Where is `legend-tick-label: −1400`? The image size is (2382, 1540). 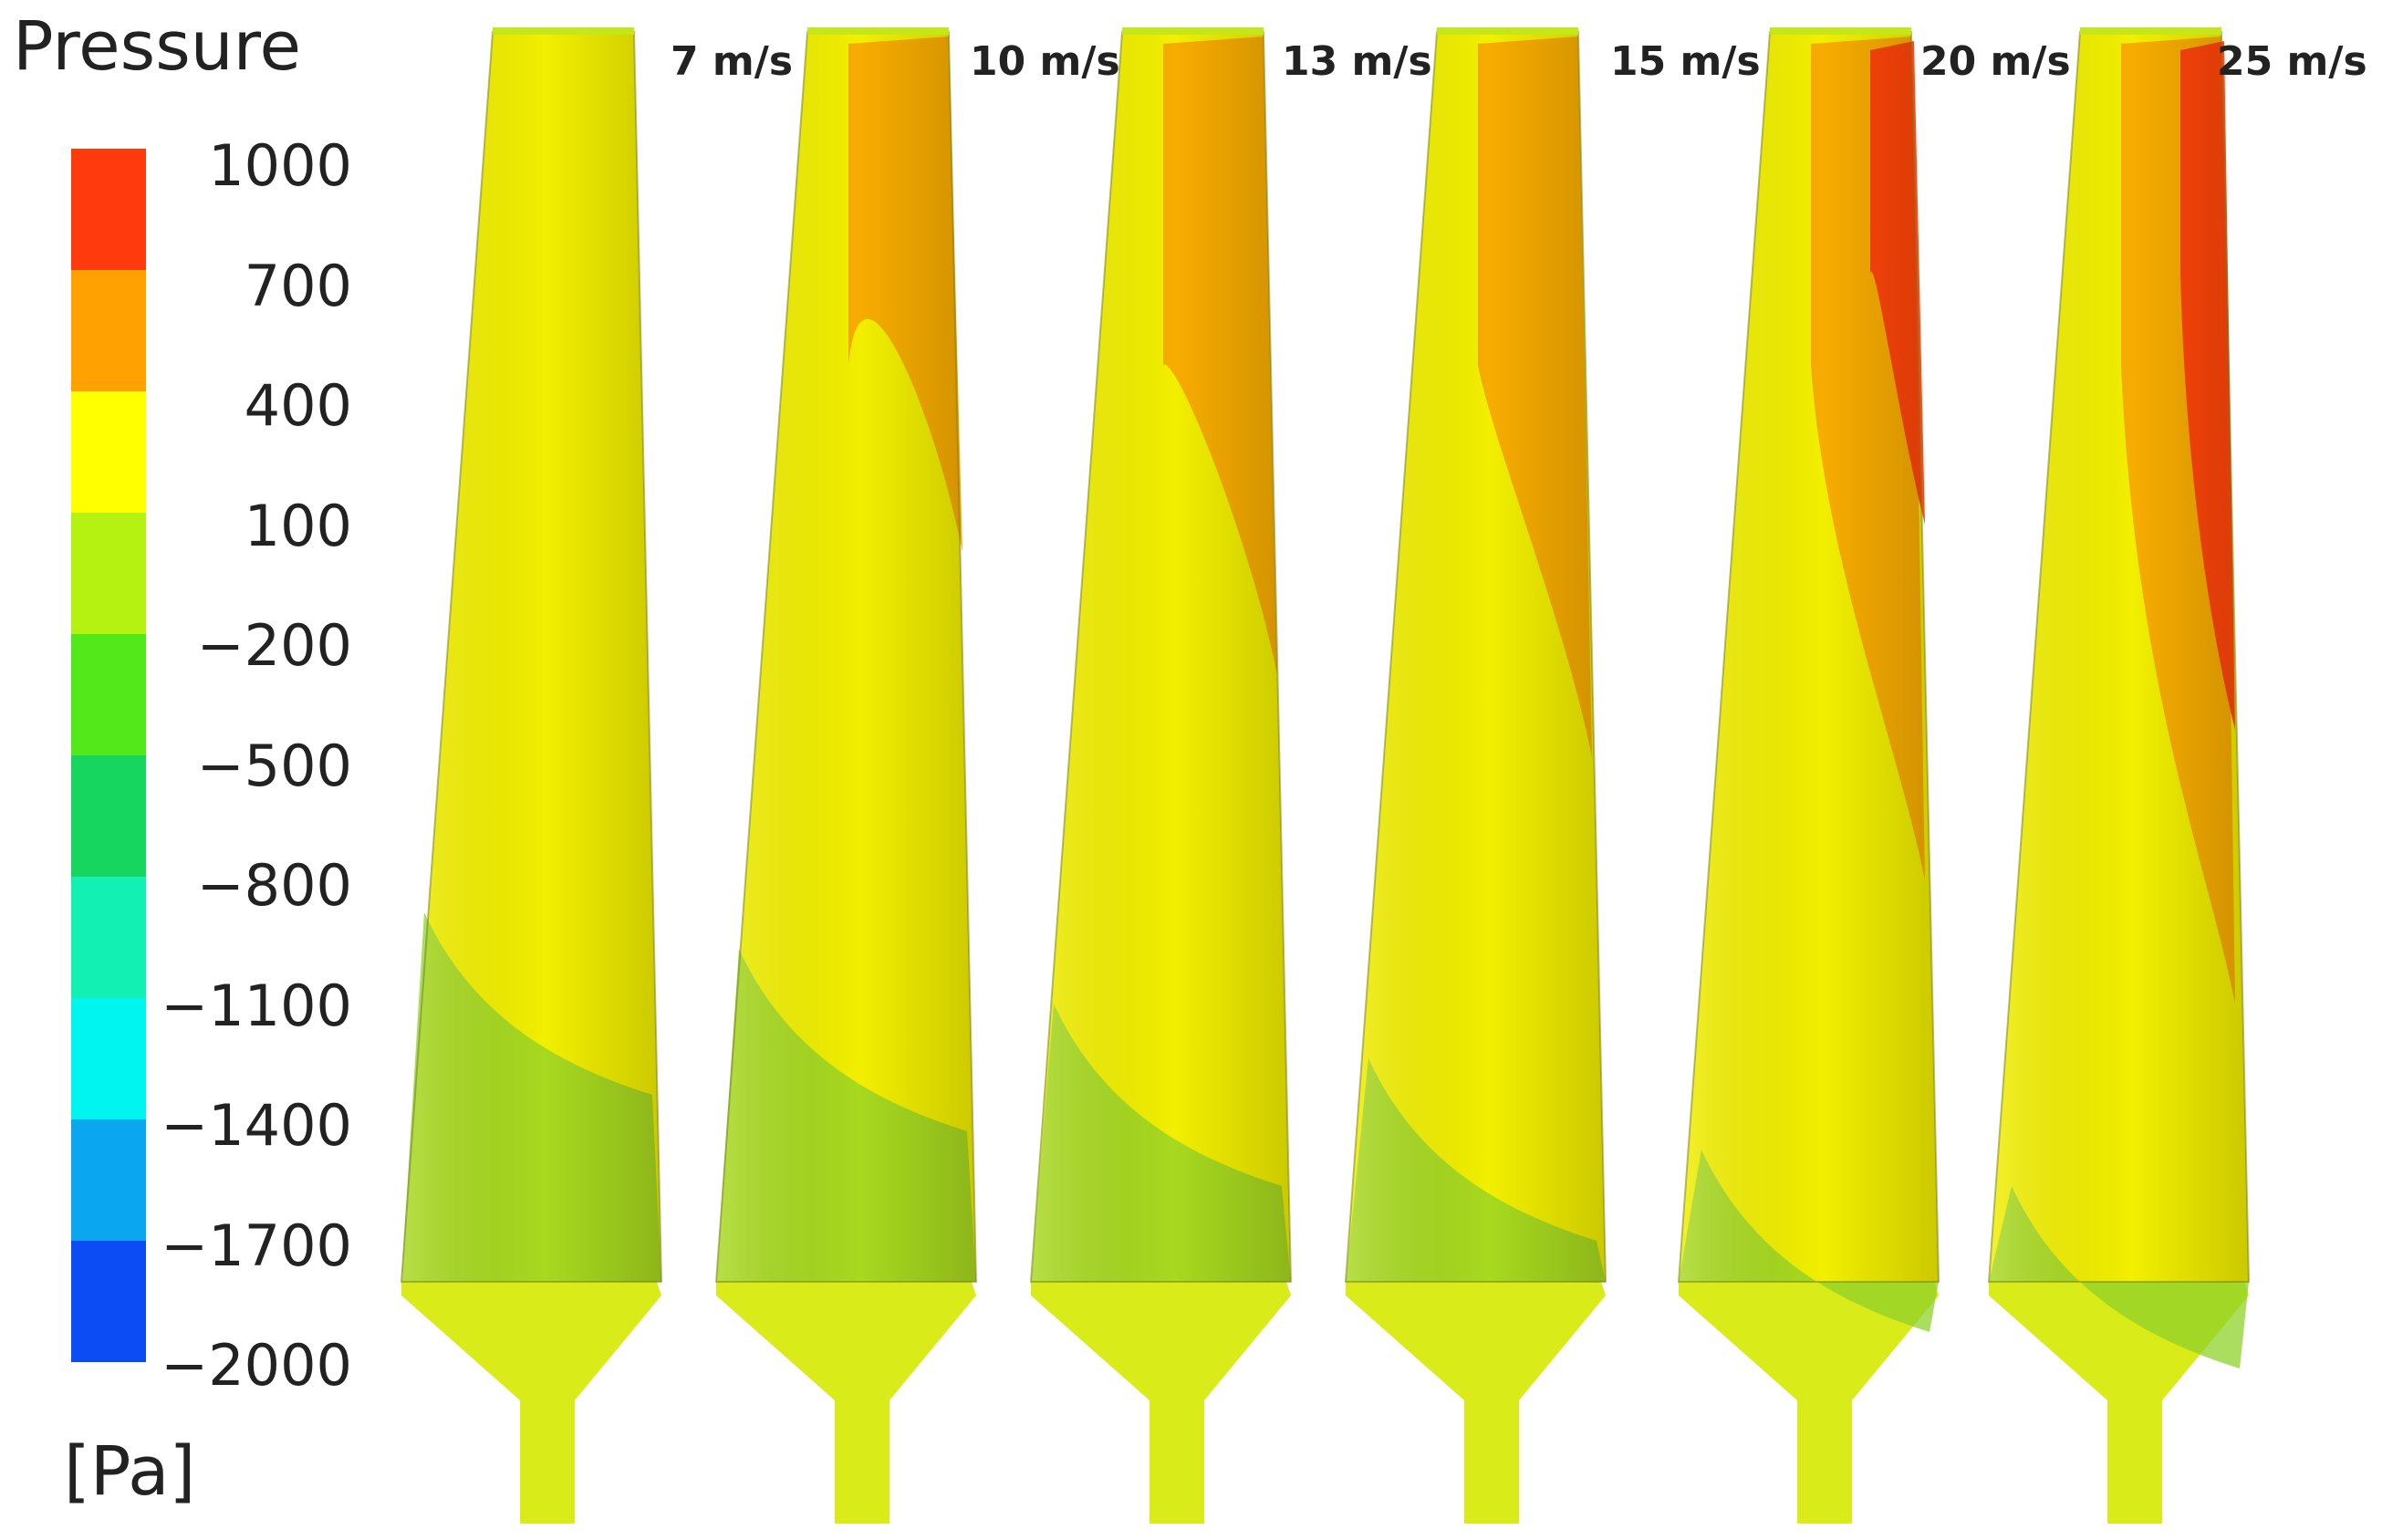 legend-tick-label: −1400 is located at coordinates (256, 1125).